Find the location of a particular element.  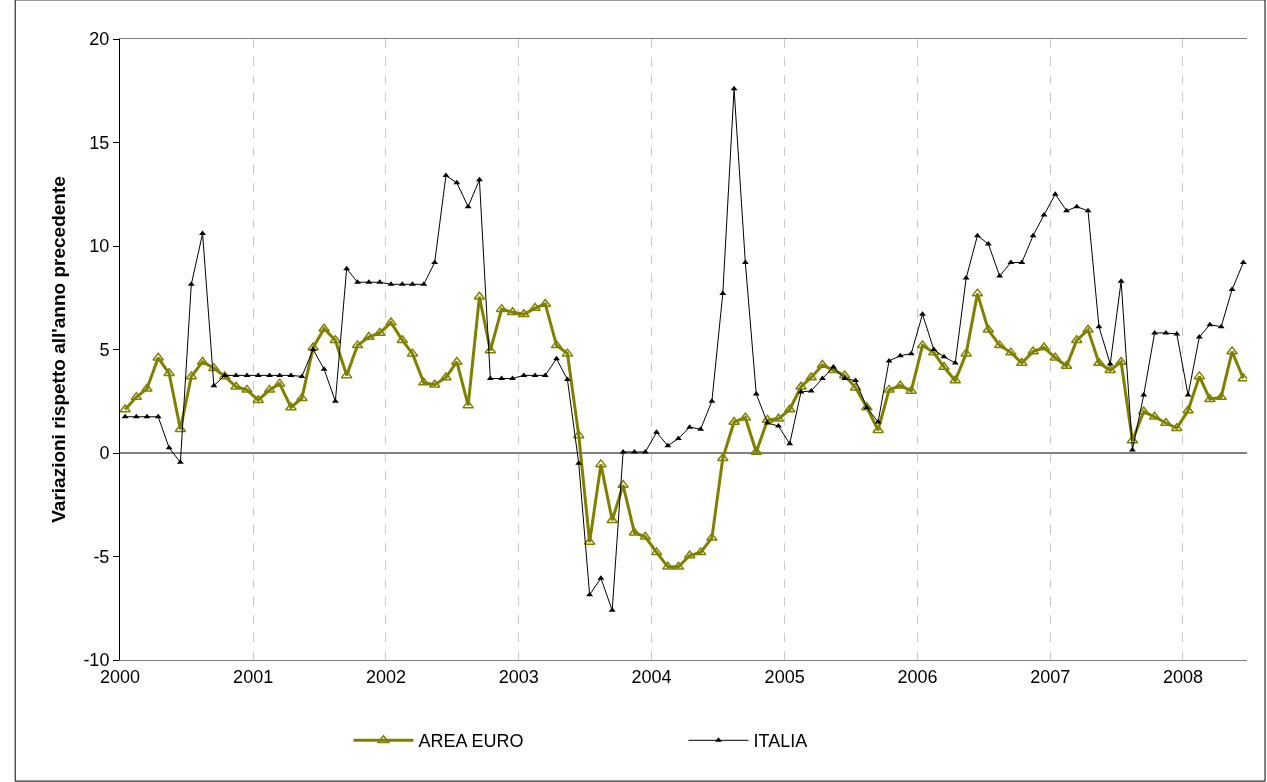

y-tick-label: 0 is located at coordinates (104, 453).